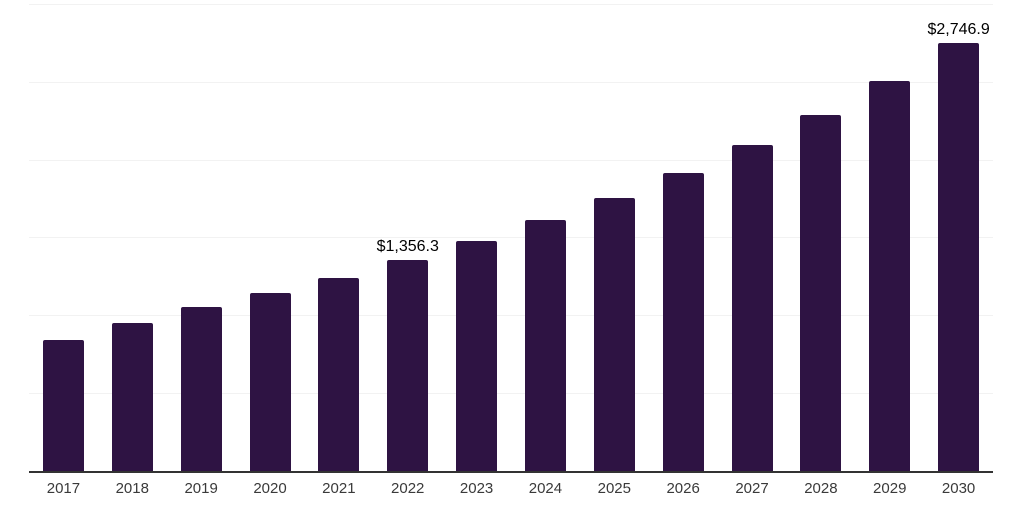  What do you see at coordinates (132, 488) in the screenshot?
I see `x-tick-label-2018: 2018` at bounding box center [132, 488].